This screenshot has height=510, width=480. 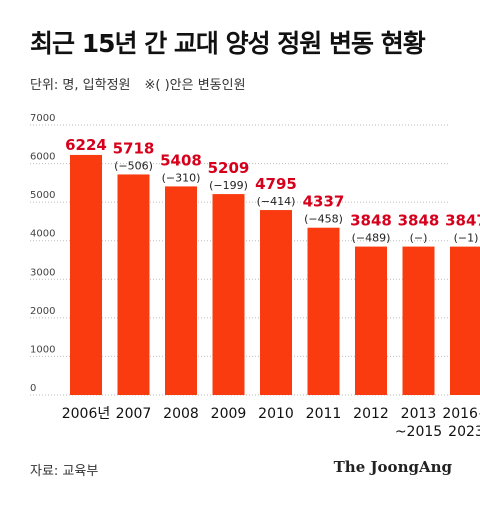 What do you see at coordinates (371, 414) in the screenshot?
I see `x-tick-label: 2012` at bounding box center [371, 414].